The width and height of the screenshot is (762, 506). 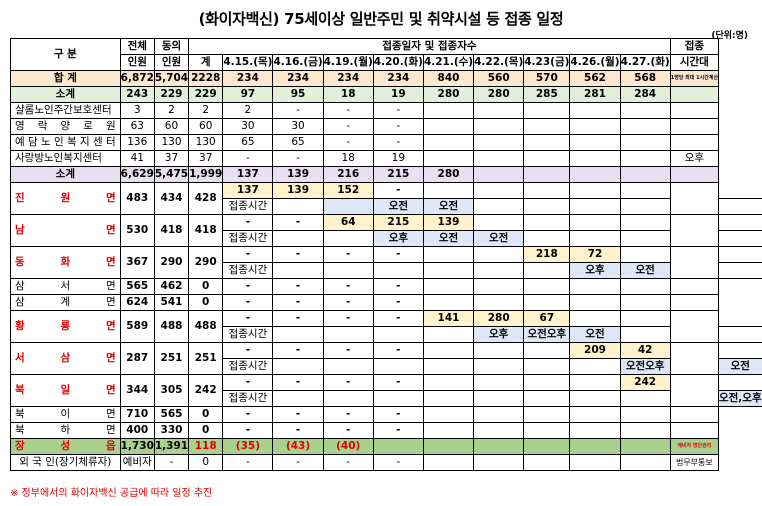 I want to click on table-cell: 565, so click(x=171, y=414).